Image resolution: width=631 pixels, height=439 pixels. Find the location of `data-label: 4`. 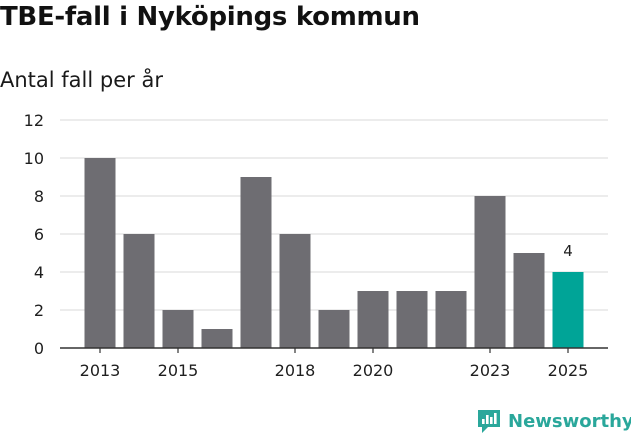

data-label: 4 is located at coordinates (568, 251).